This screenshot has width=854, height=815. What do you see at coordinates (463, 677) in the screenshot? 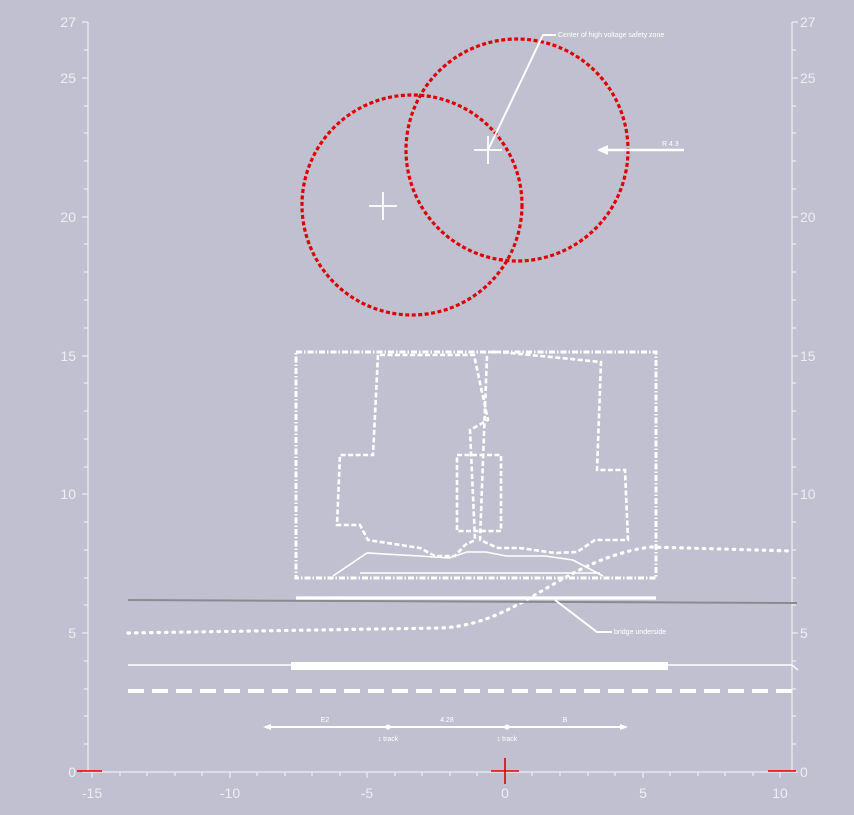
I see `rail-lines` at bounding box center [463, 677].